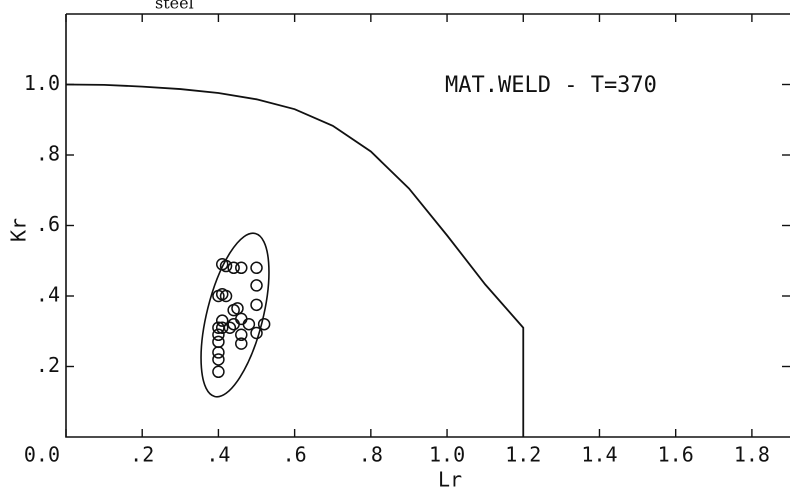  What do you see at coordinates (19, 230) in the screenshot?
I see `y-axis-label: Kr` at bounding box center [19, 230].